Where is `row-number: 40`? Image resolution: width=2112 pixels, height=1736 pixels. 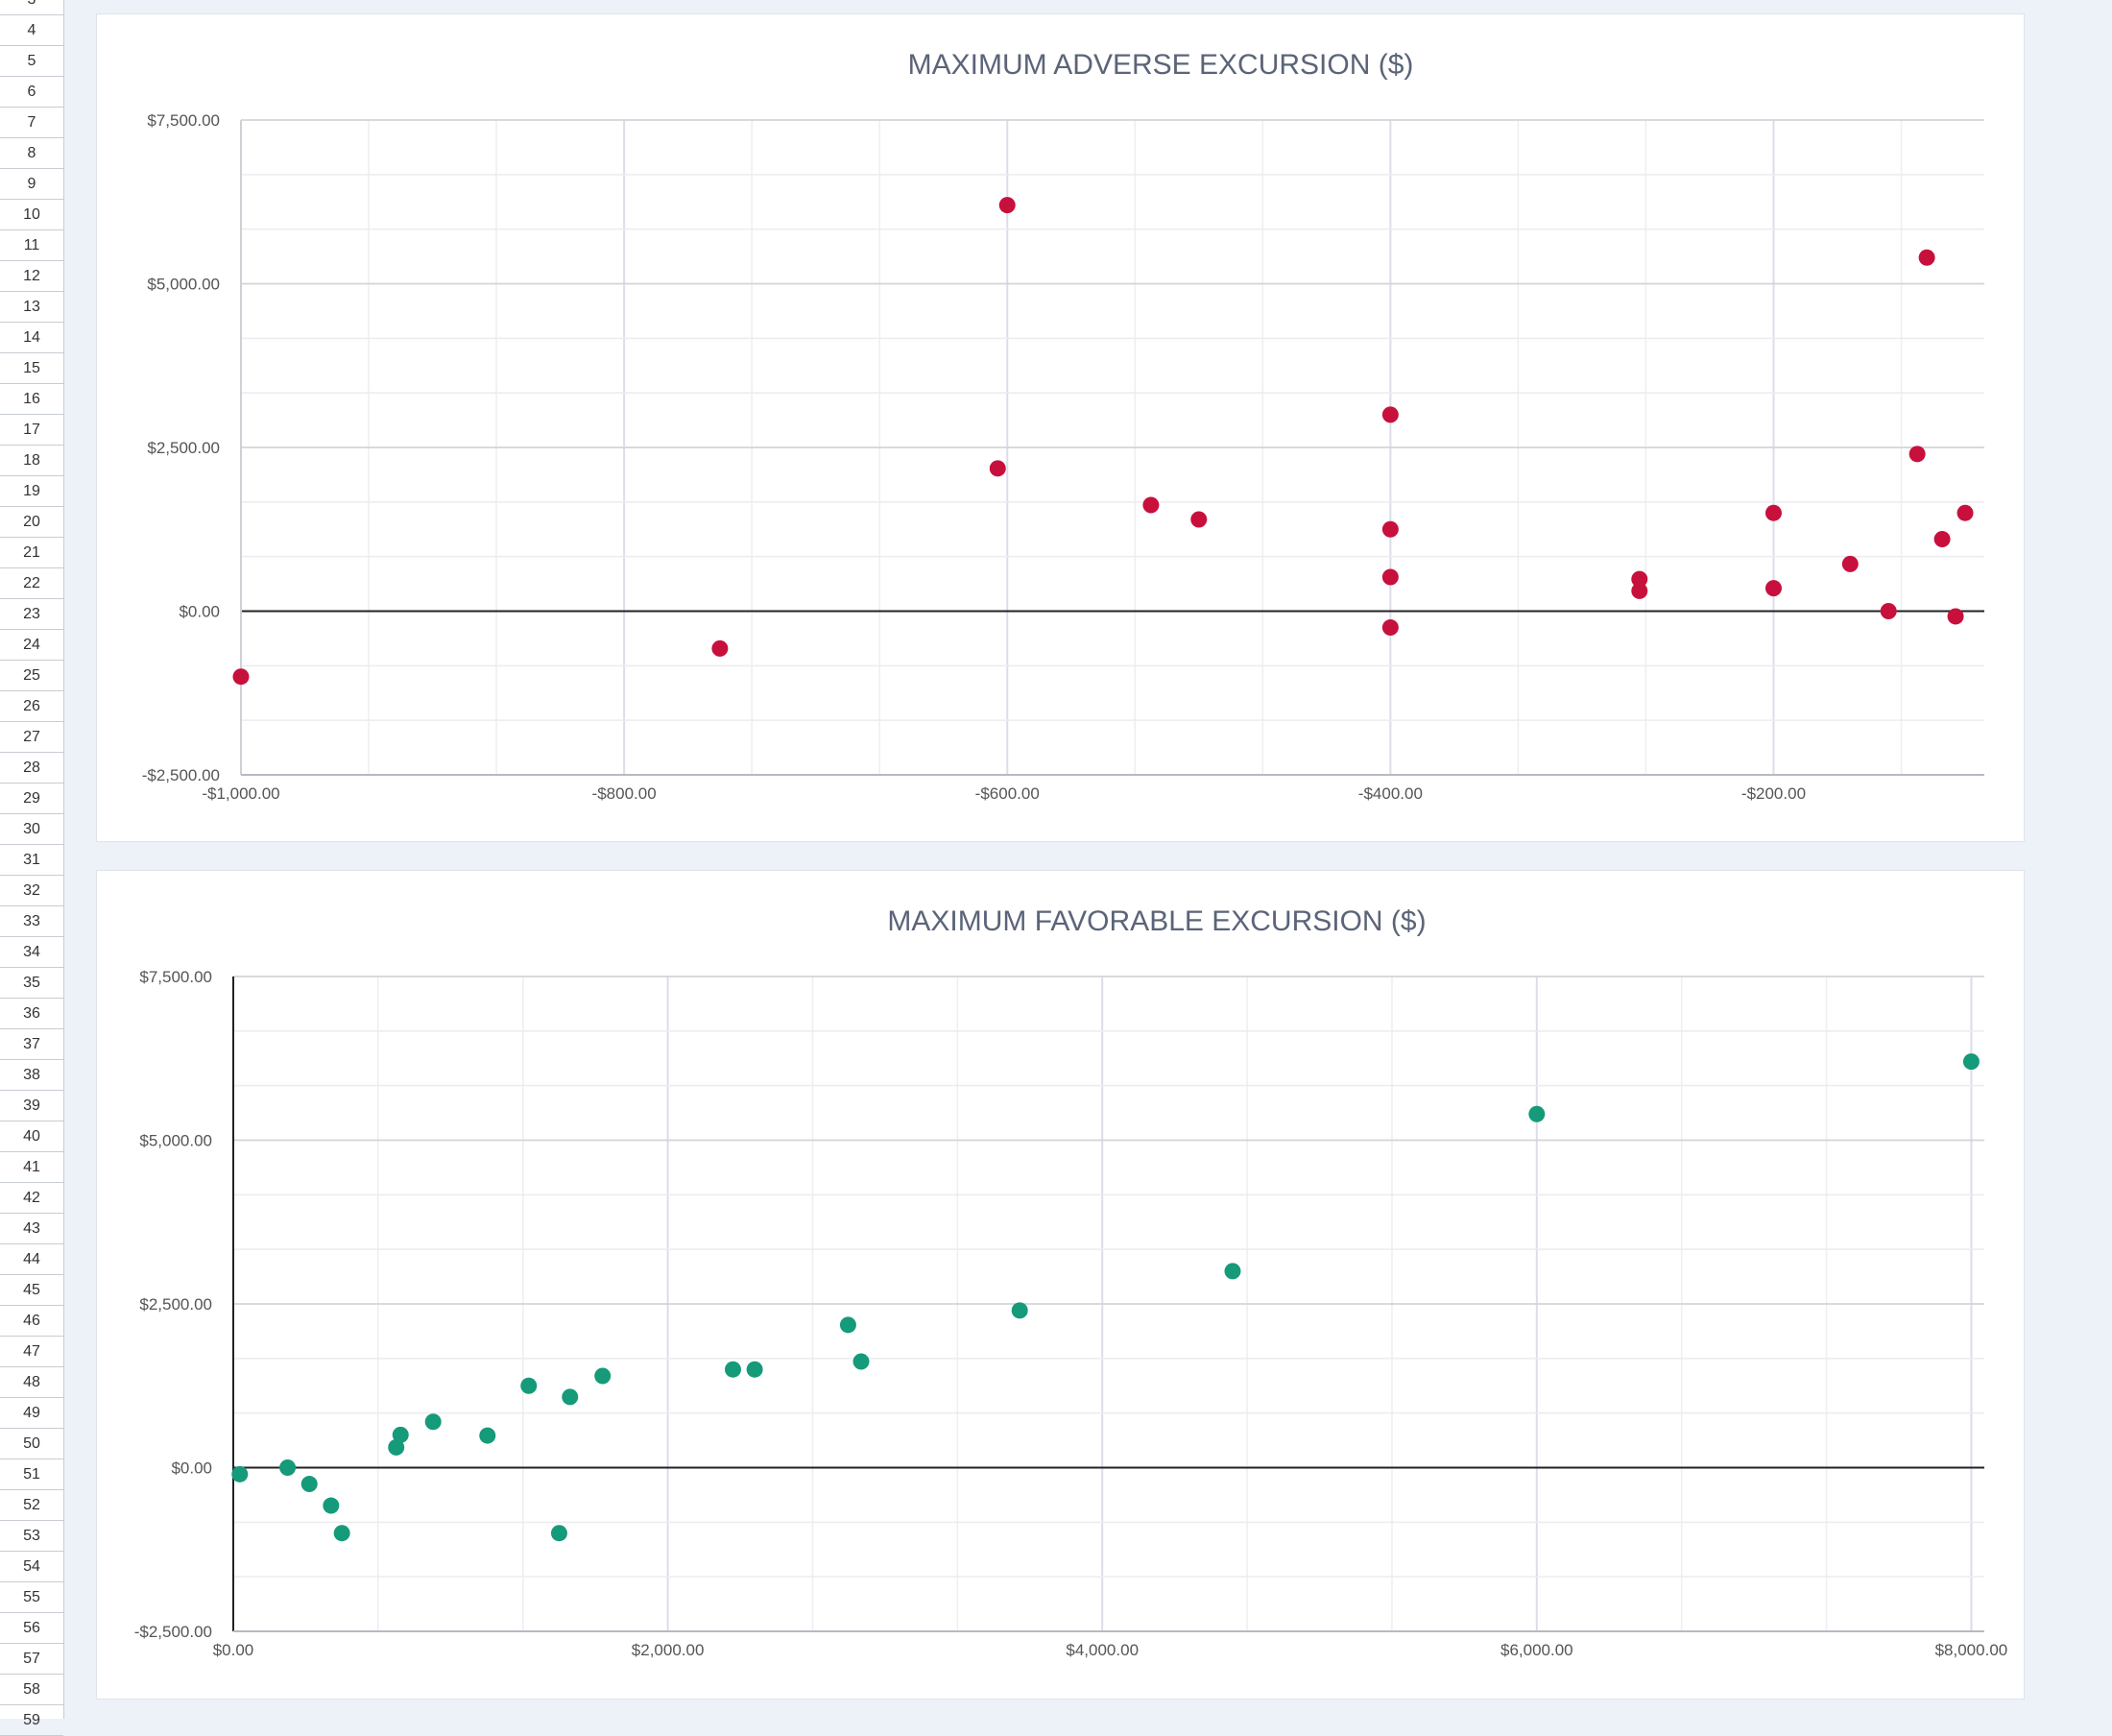 row-number: 40 is located at coordinates (31, 1136).